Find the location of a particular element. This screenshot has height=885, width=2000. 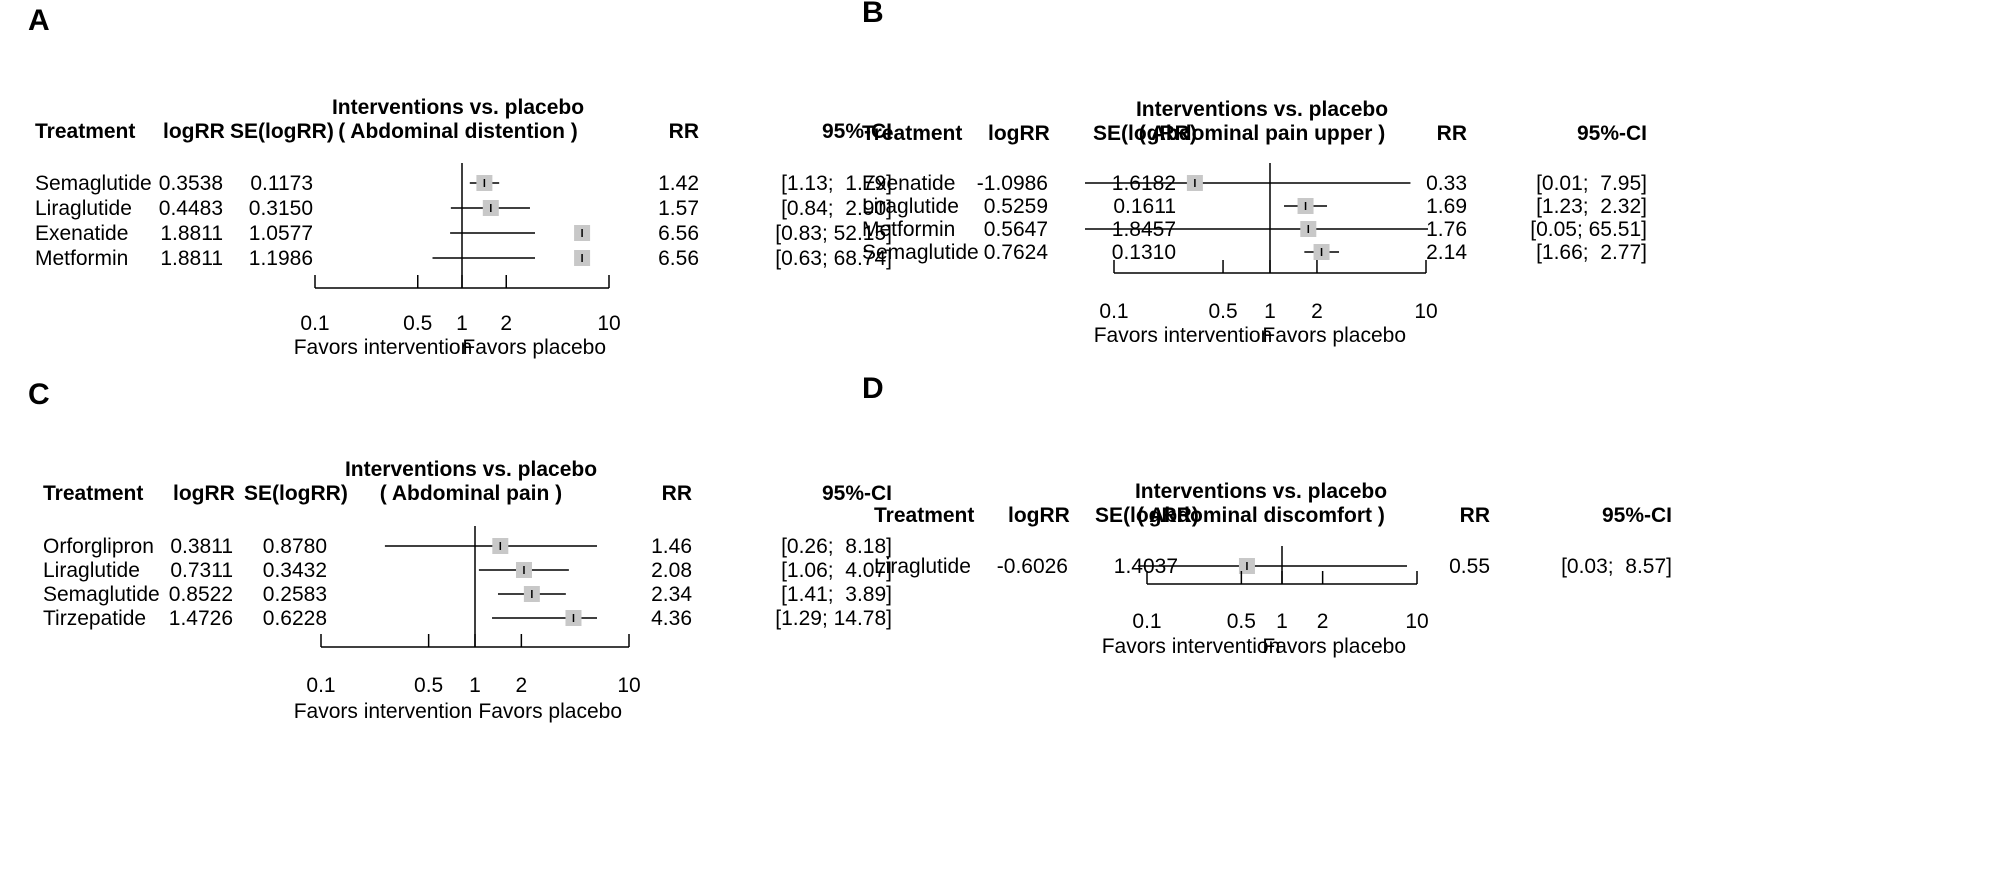

se-value: 0.6228 is located at coordinates (295, 618).